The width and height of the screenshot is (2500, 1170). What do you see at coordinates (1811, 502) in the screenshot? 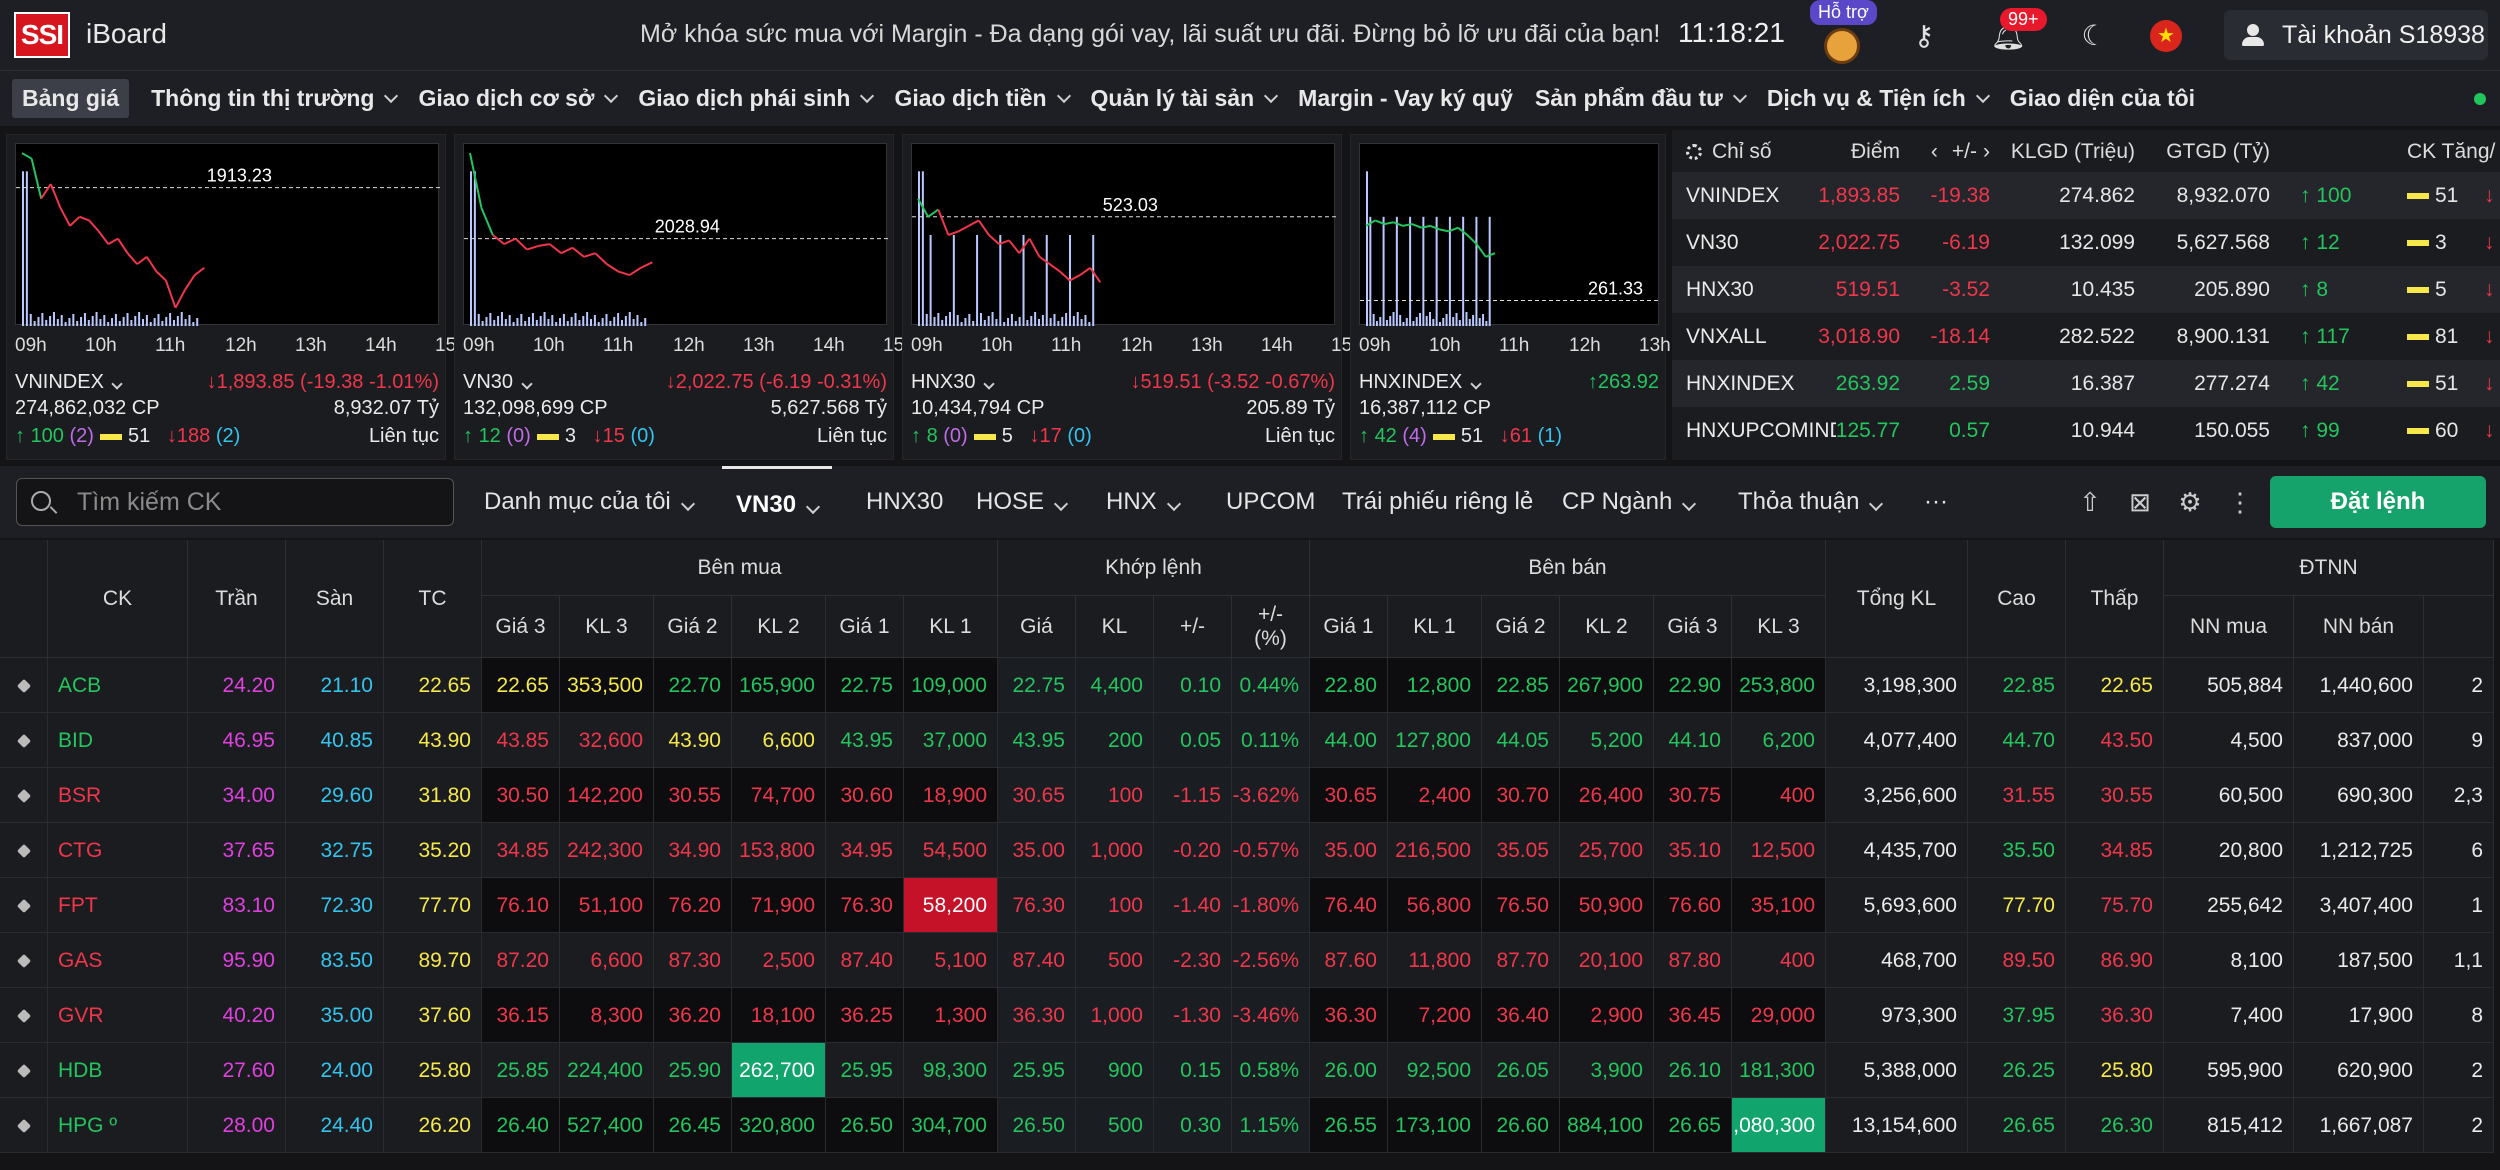
I see `tab-thoa-thuan: Thỏa thuận` at bounding box center [1811, 502].